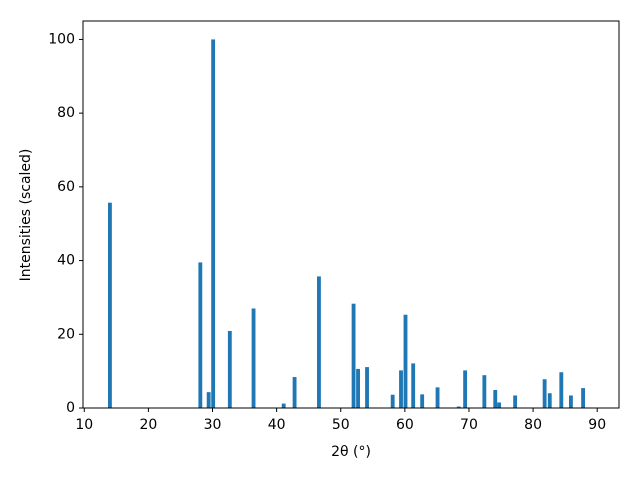 This screenshot has width=640, height=480. Describe the element at coordinates (66, 187) in the screenshot. I see `y-tick-label: 60` at that location.